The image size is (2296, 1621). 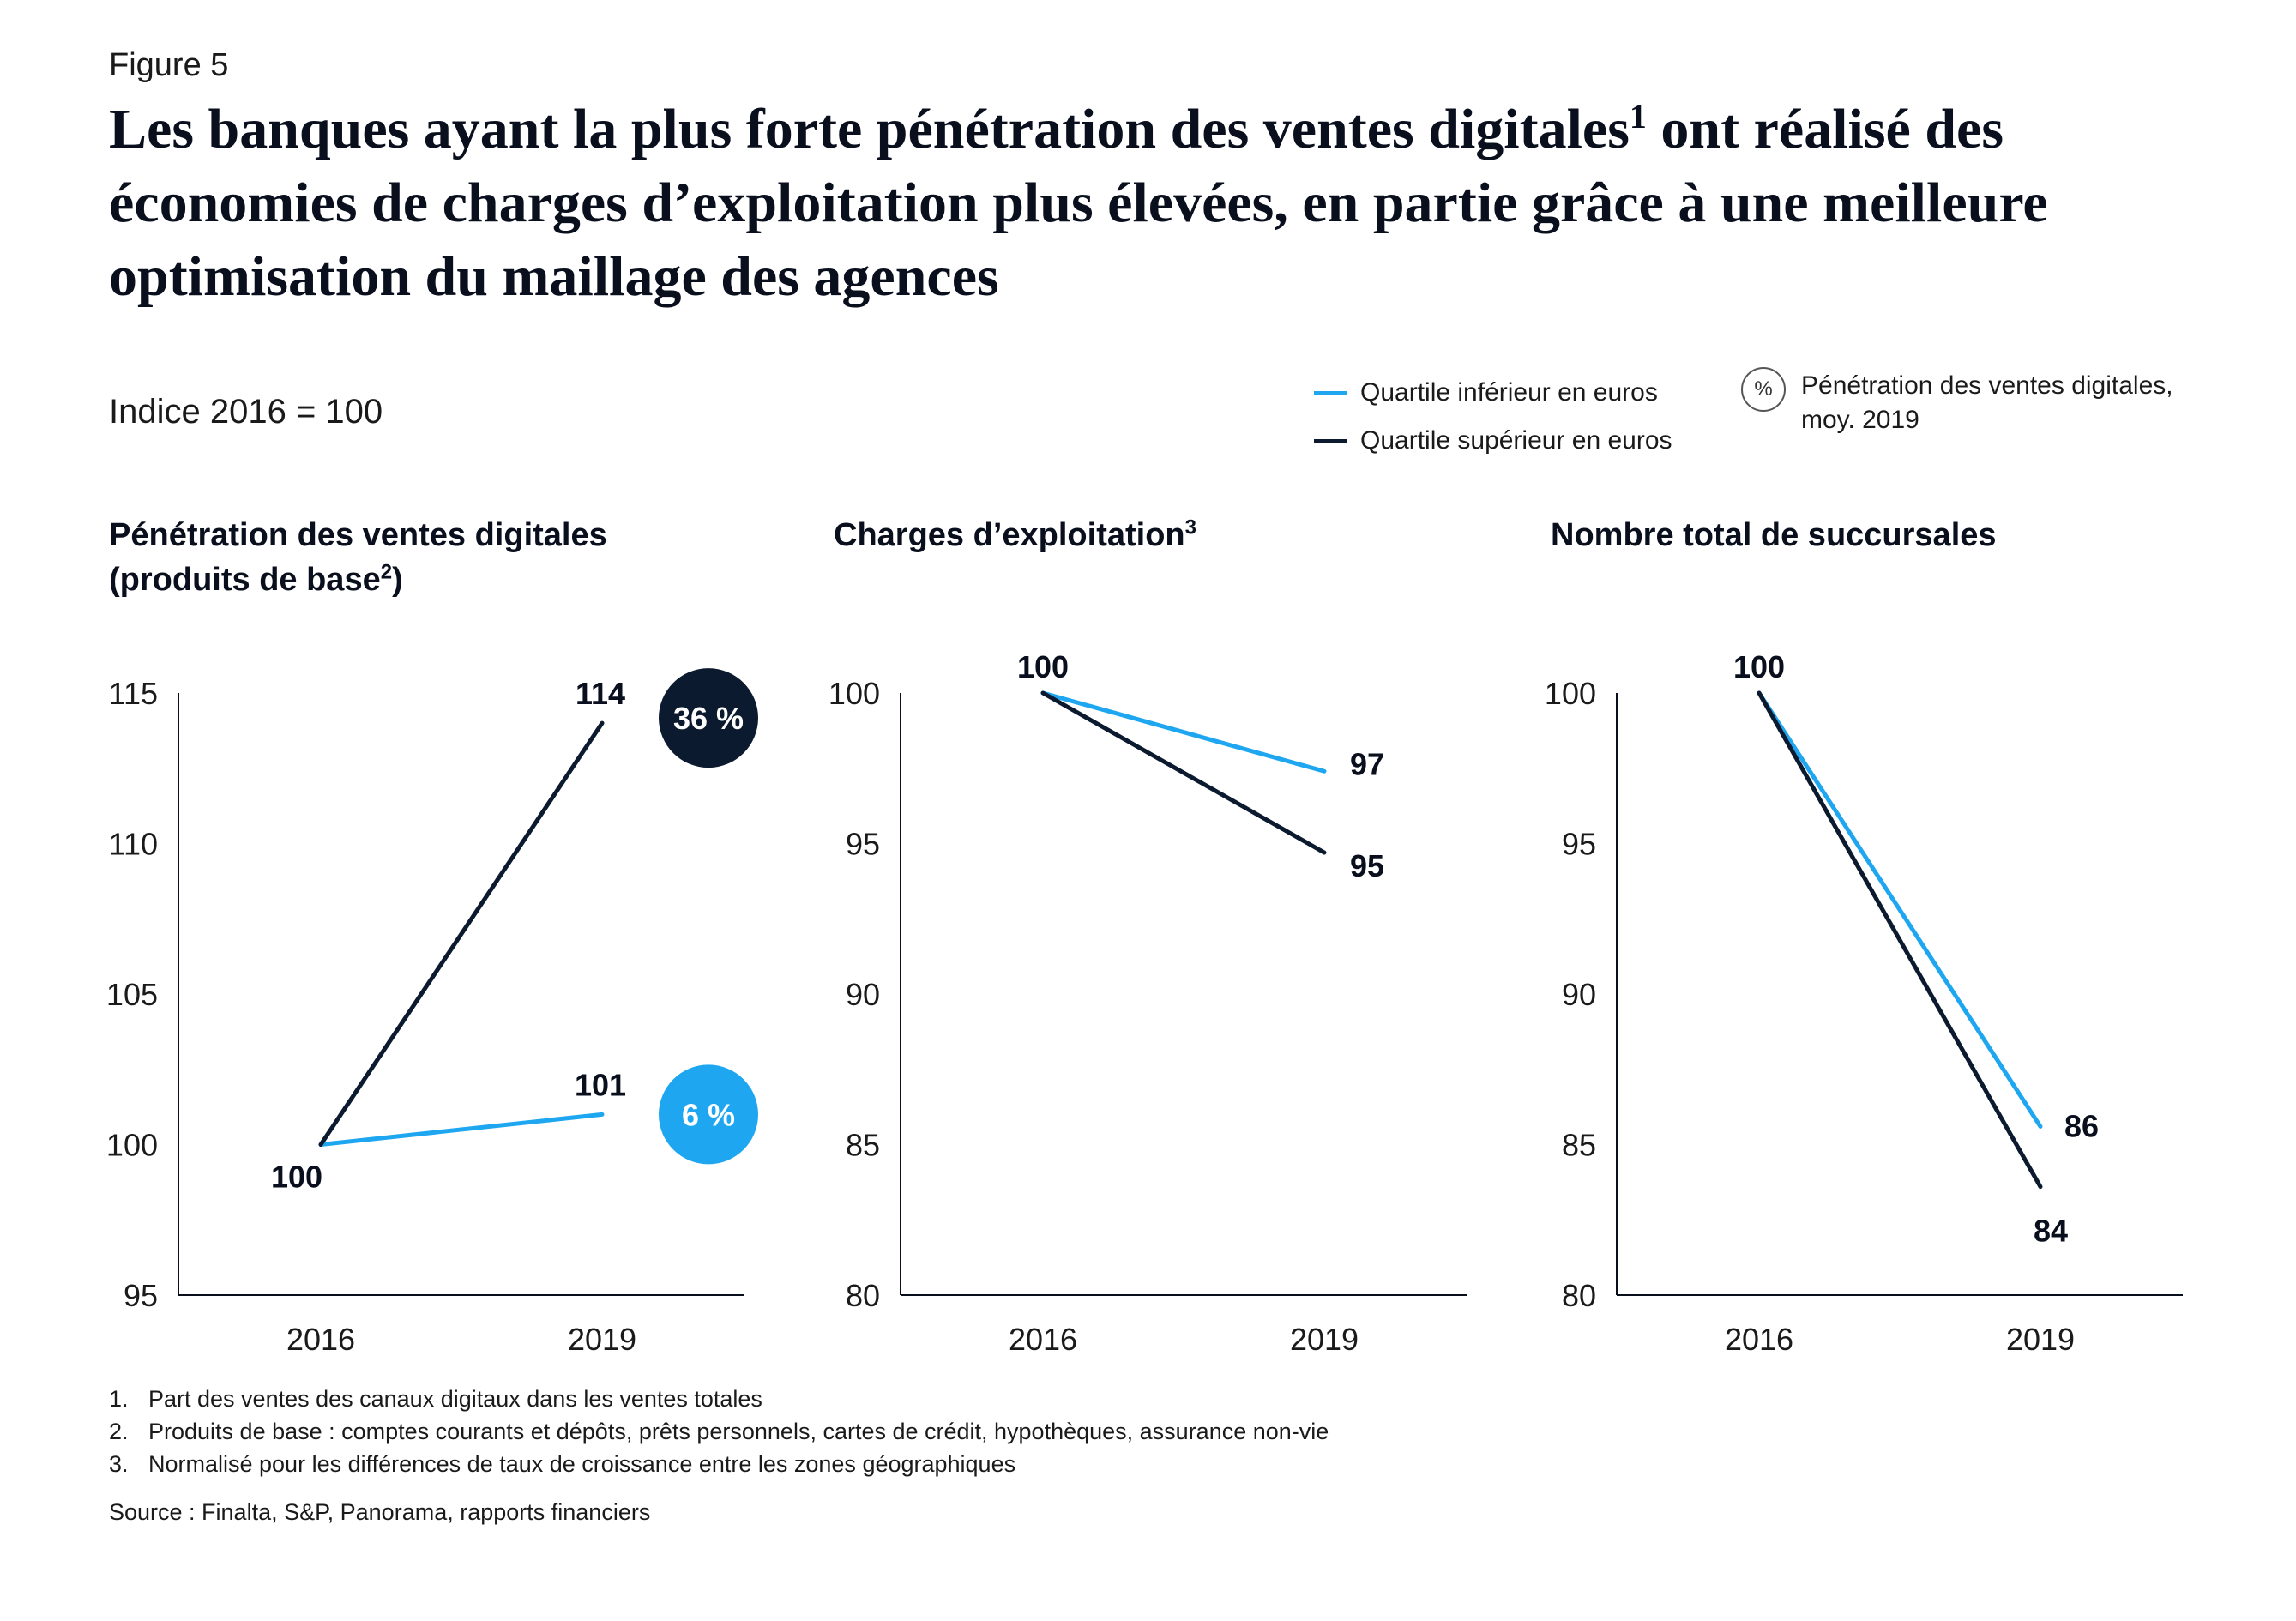 I want to click on chart-title-2: Charges d’exploitation3, so click(x=1134, y=535).